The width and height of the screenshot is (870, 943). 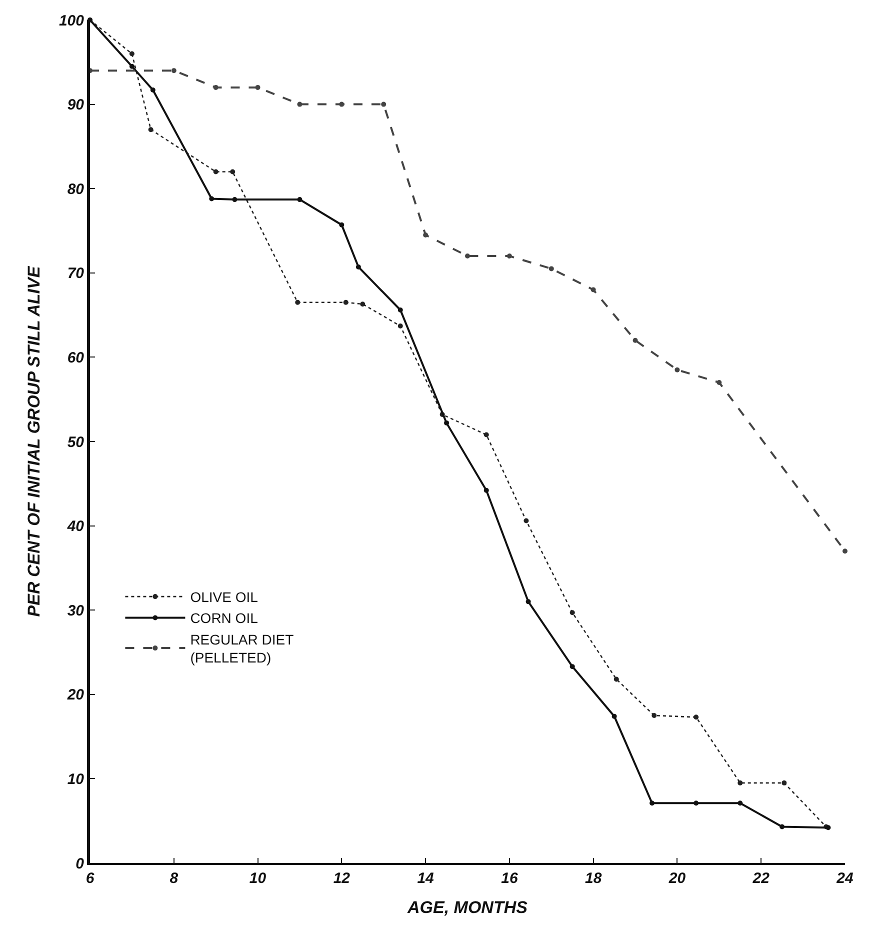 What do you see at coordinates (76, 189) in the screenshot?
I see `y-tick-label: 80` at bounding box center [76, 189].